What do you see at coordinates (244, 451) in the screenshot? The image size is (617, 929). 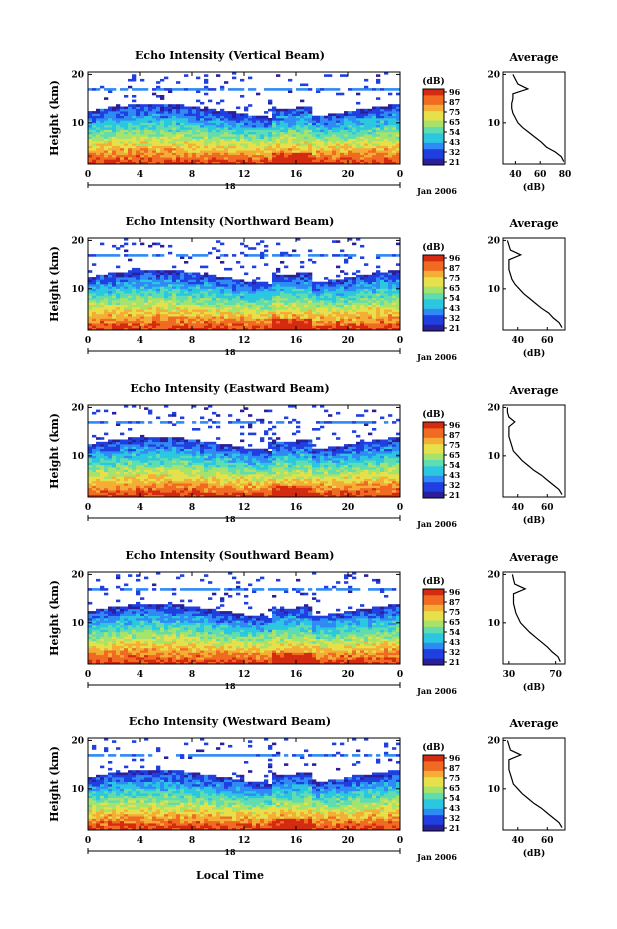 I see `heatmap` at bounding box center [244, 451].